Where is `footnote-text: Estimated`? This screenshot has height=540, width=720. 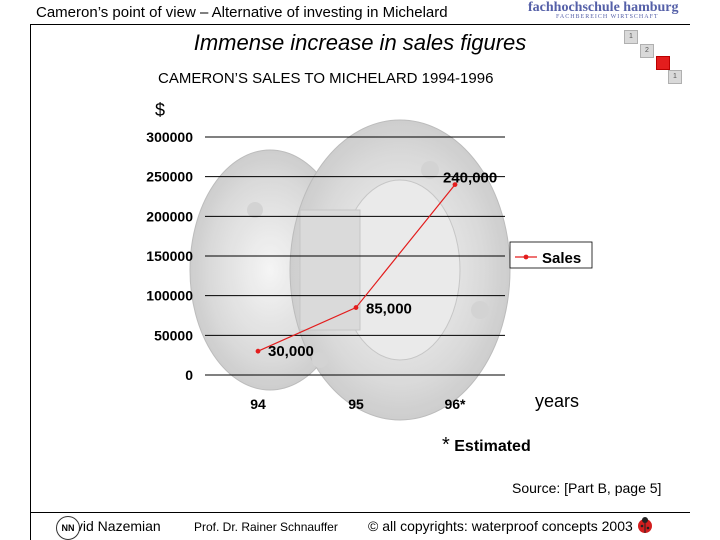
footnote-text: Estimated is located at coordinates (492, 446).